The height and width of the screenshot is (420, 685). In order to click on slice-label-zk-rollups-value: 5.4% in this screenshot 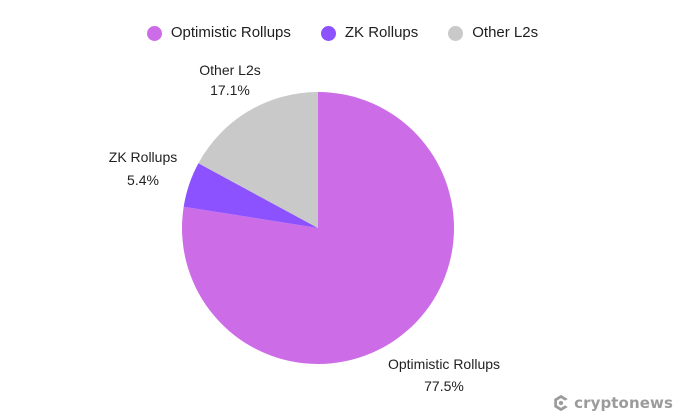, I will do `click(143, 180)`.